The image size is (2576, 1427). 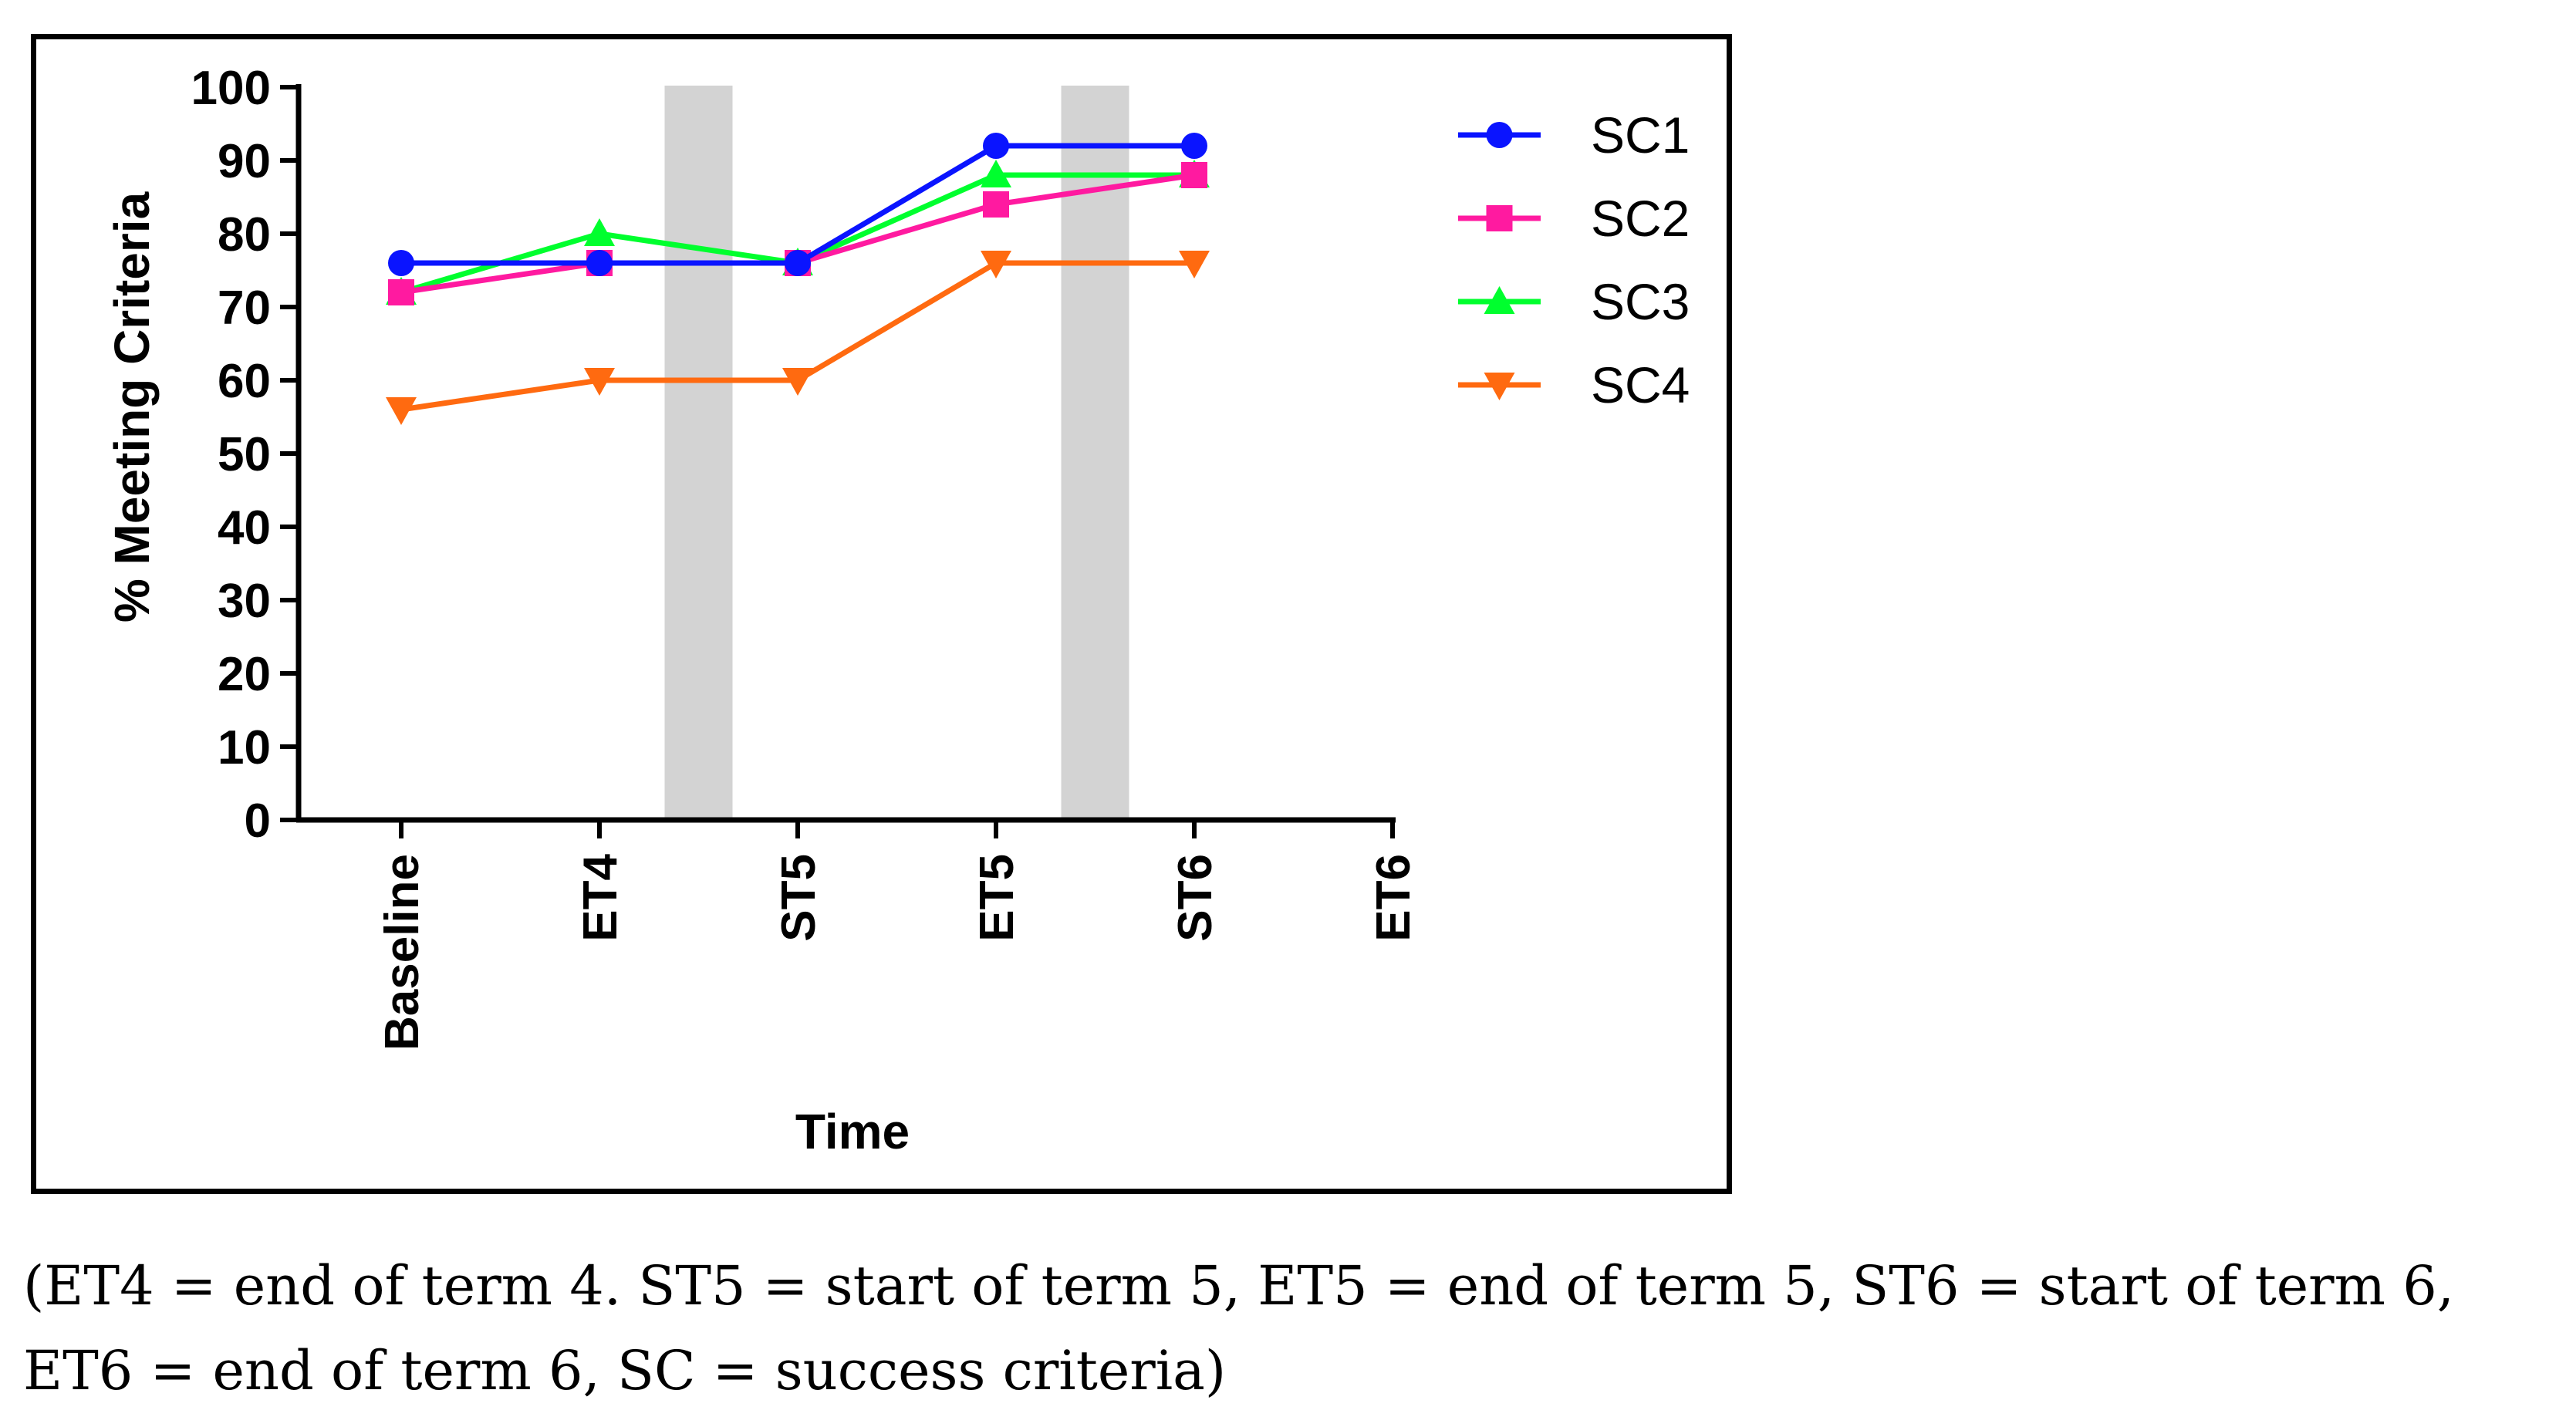 I want to click on y-tick-label: 50, so click(x=244, y=454).